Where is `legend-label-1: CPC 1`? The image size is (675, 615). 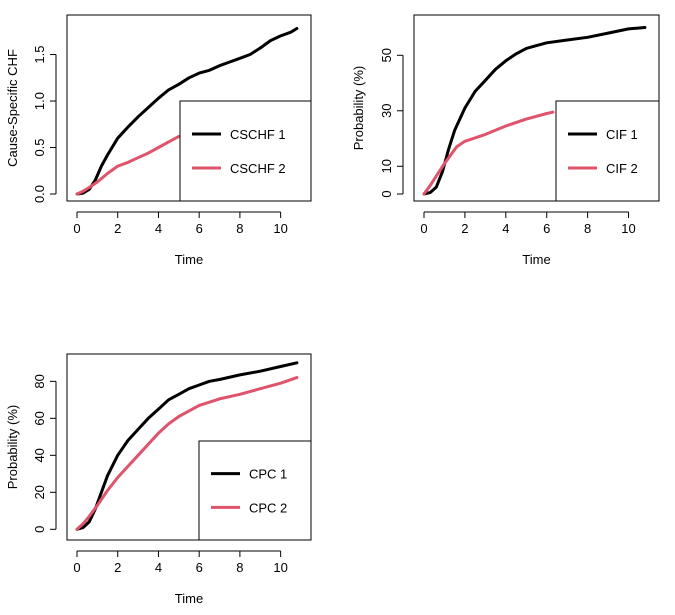
legend-label-1: CPC 1 is located at coordinates (268, 474).